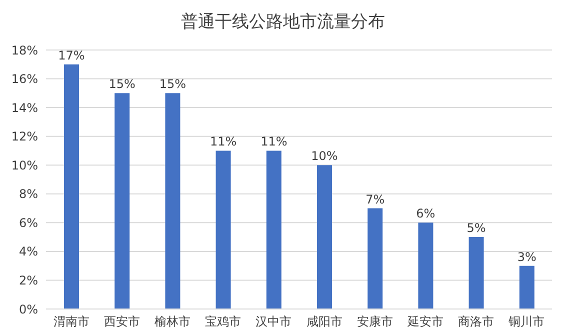 This screenshot has height=335, width=566. What do you see at coordinates (172, 321) in the screenshot?
I see `x-tick-label: 榆林市` at bounding box center [172, 321].